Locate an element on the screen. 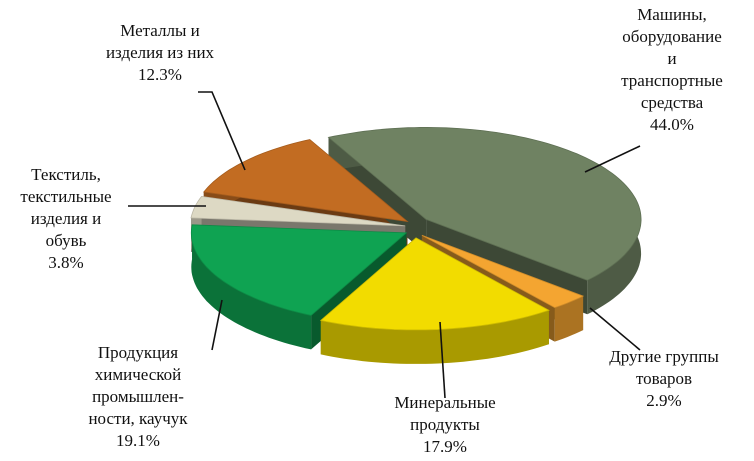  category-label: Минеральные продукты is located at coordinates (444, 413).